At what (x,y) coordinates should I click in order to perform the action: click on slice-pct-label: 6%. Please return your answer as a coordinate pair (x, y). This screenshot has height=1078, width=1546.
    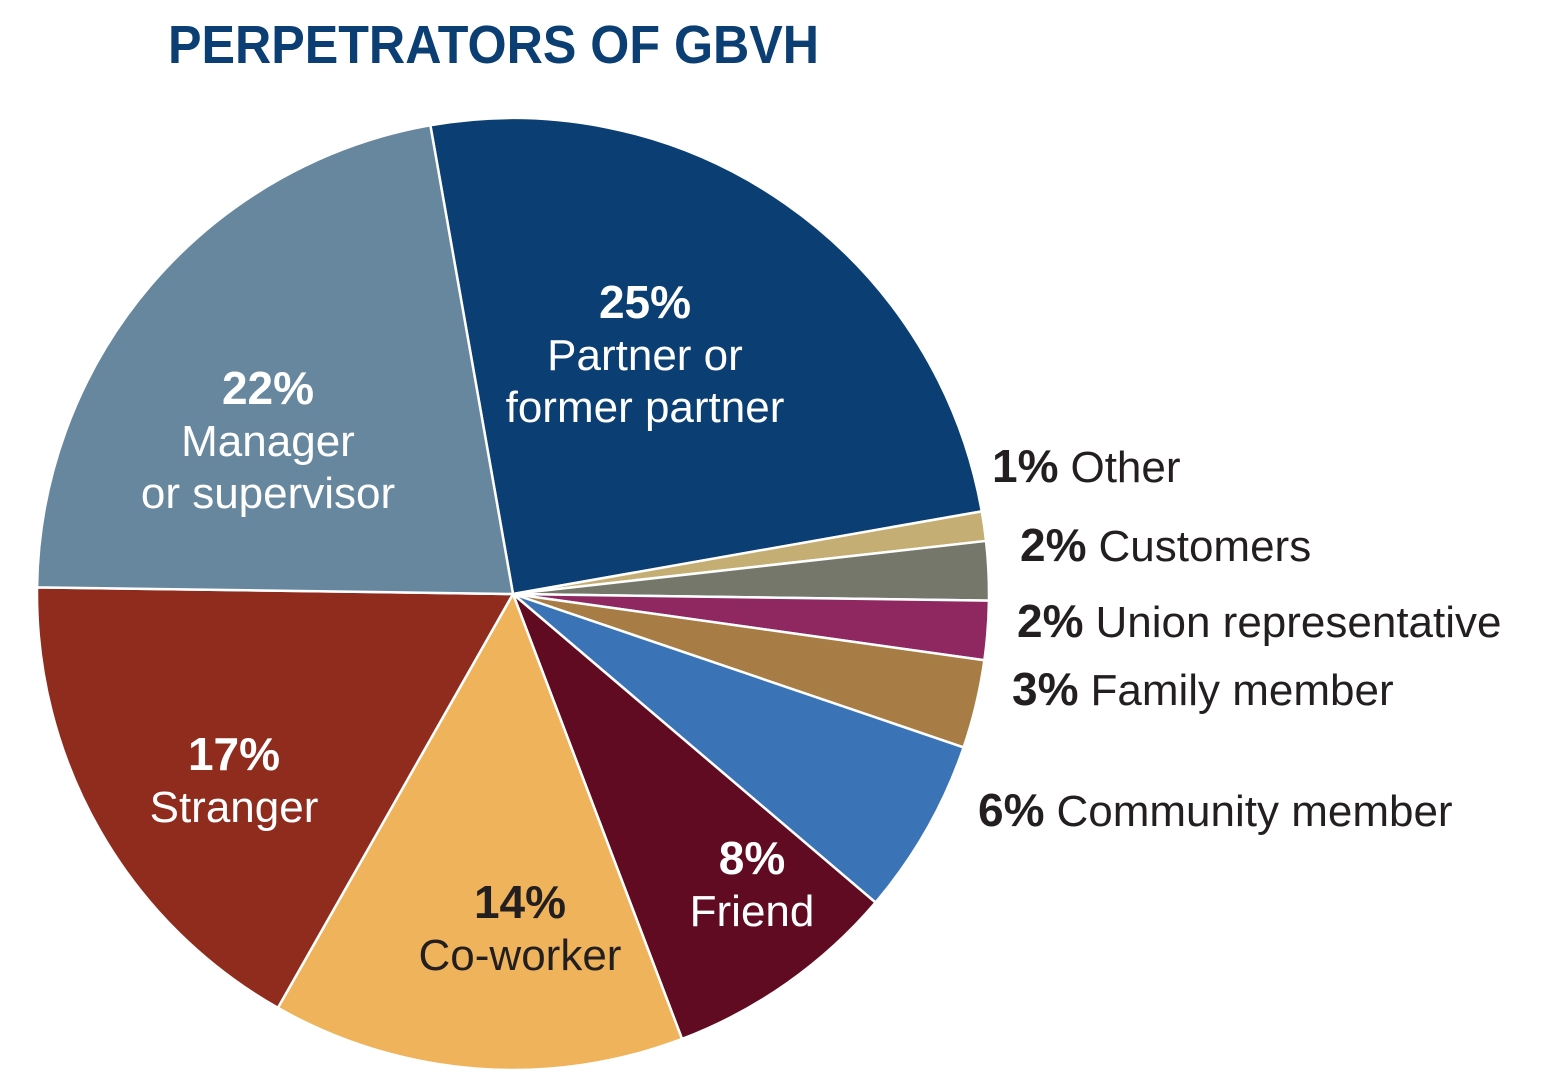
    Looking at the image, I should click on (1011, 810).